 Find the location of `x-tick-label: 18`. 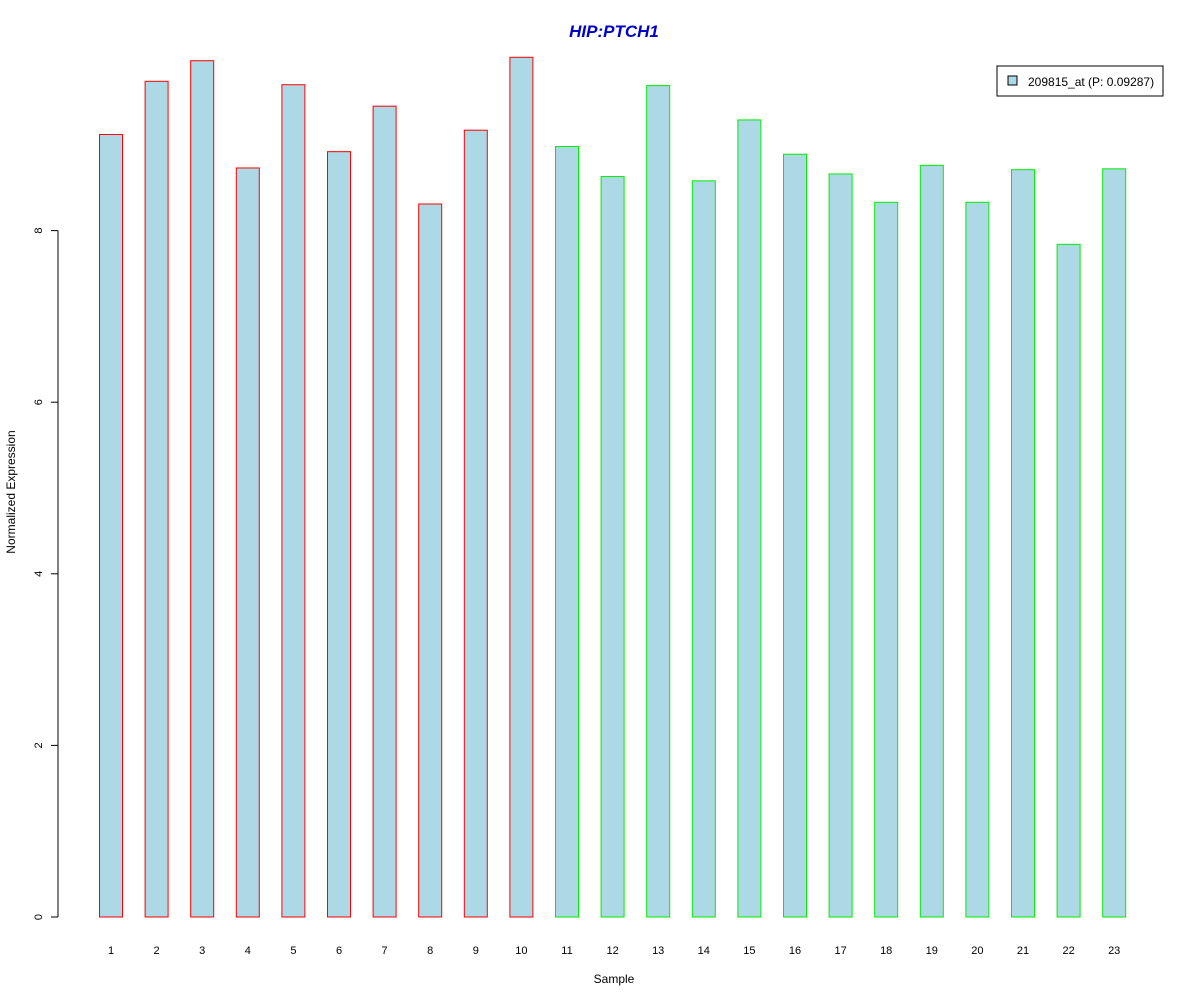

x-tick-label: 18 is located at coordinates (886, 951).